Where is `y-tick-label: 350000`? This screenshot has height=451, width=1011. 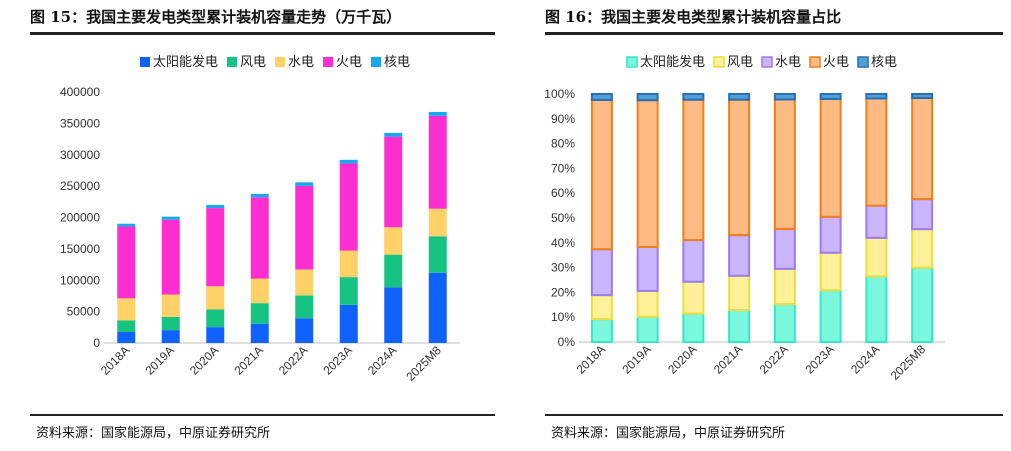
y-tick-label: 350000 is located at coordinates (80, 123).